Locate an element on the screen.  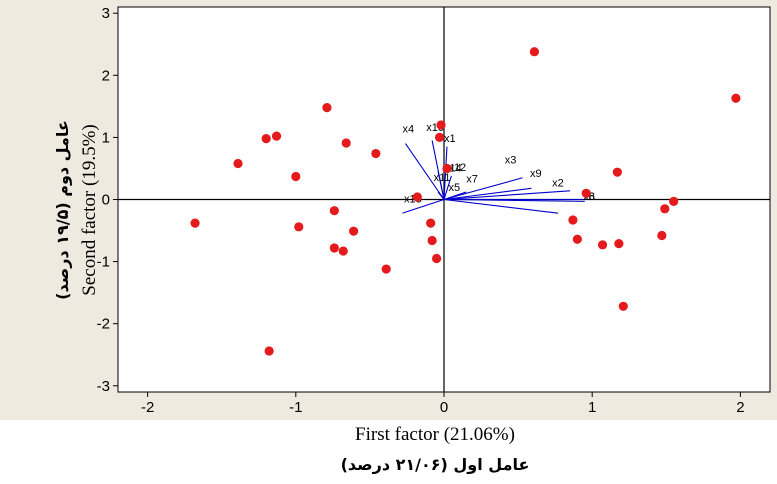
vector-x11 is located at coordinates (441, 195).